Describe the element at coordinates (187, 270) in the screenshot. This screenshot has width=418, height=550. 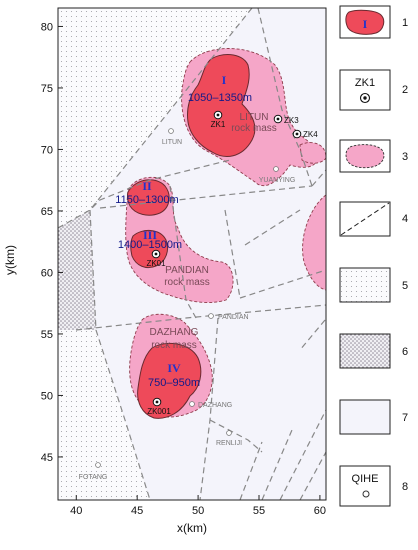
I see `pandian-mass-name: PANDIAN` at that location.